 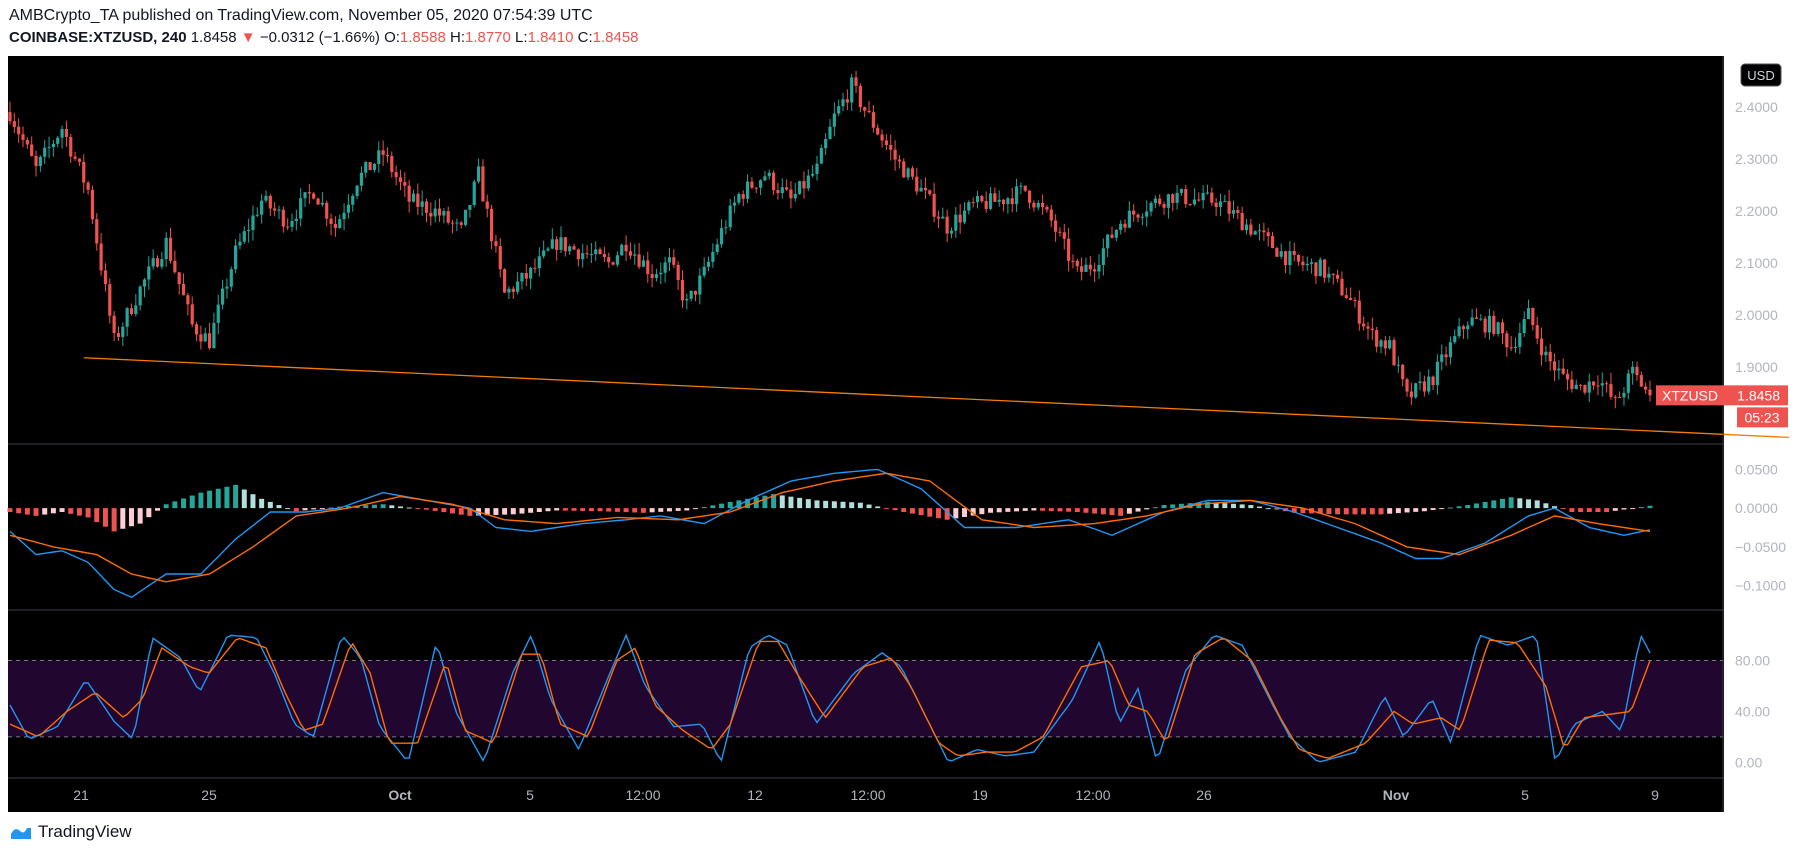 I want to click on publisher-name: AMBCrypto_TA, so click(x=64, y=15).